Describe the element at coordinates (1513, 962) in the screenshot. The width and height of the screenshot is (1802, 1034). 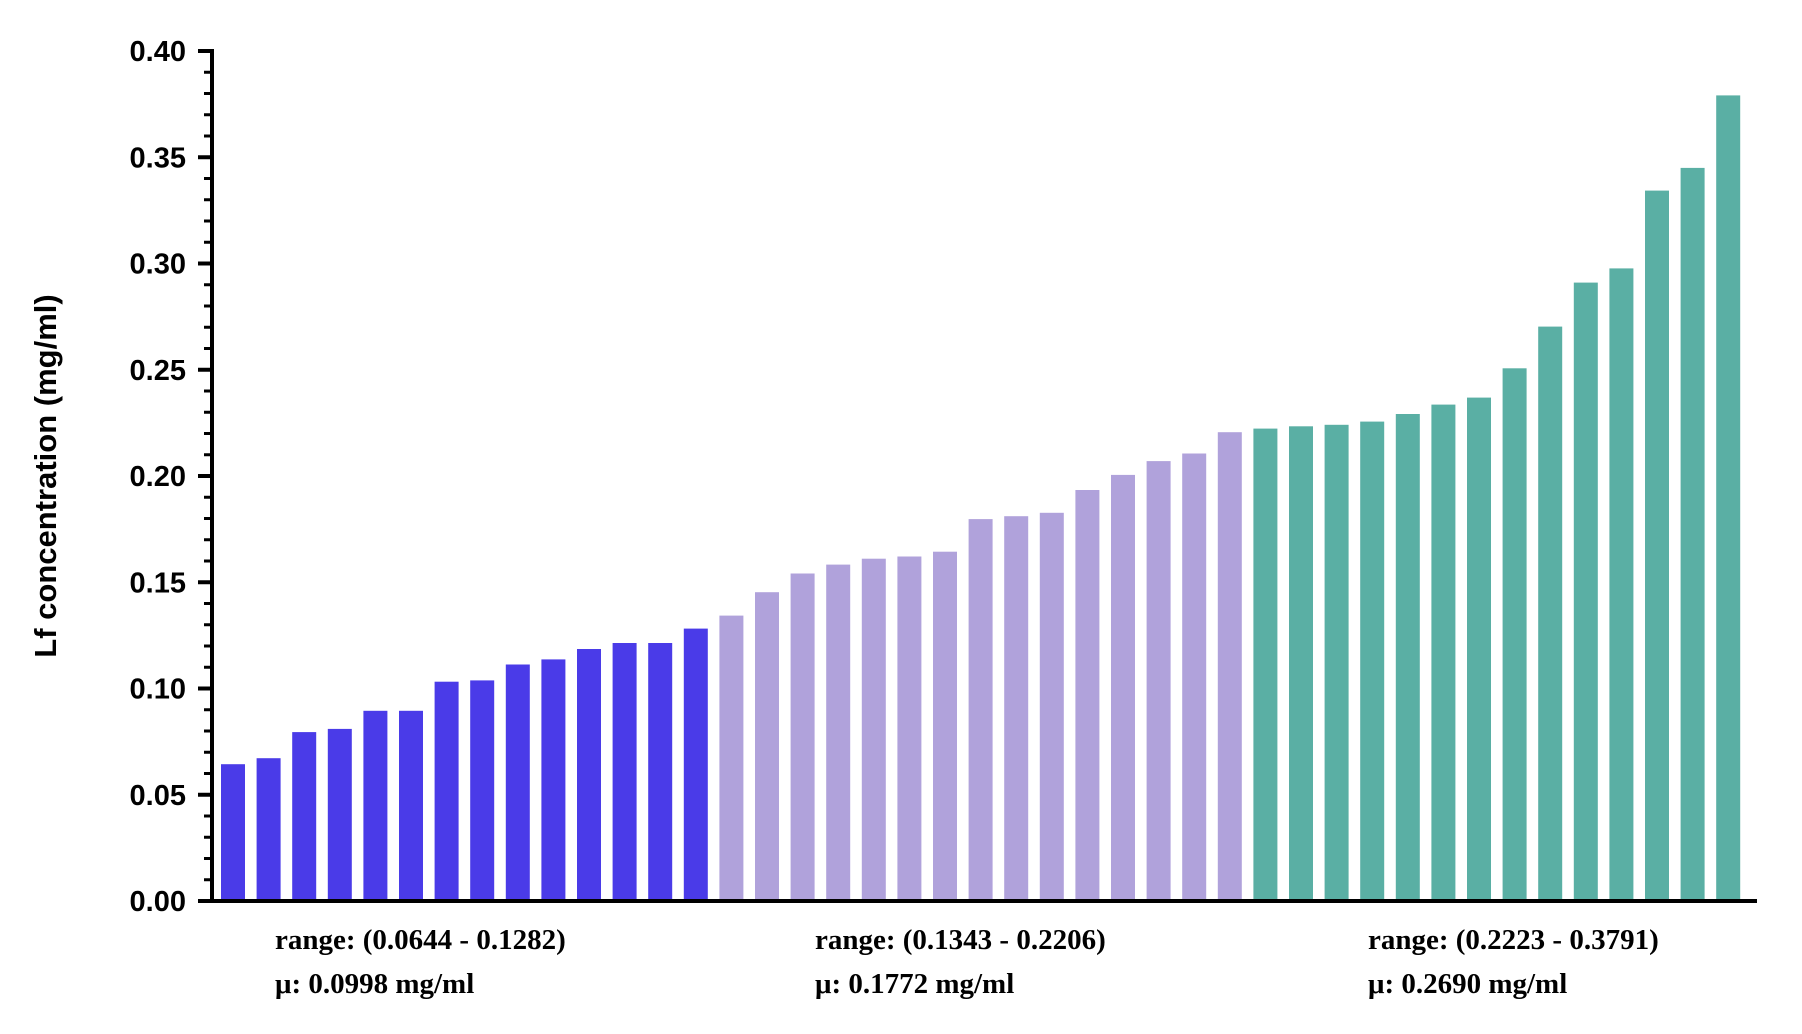
I see `group-annotation: range: (0.2223 - 0.3791) μ: 0.2690 mg/ml` at that location.